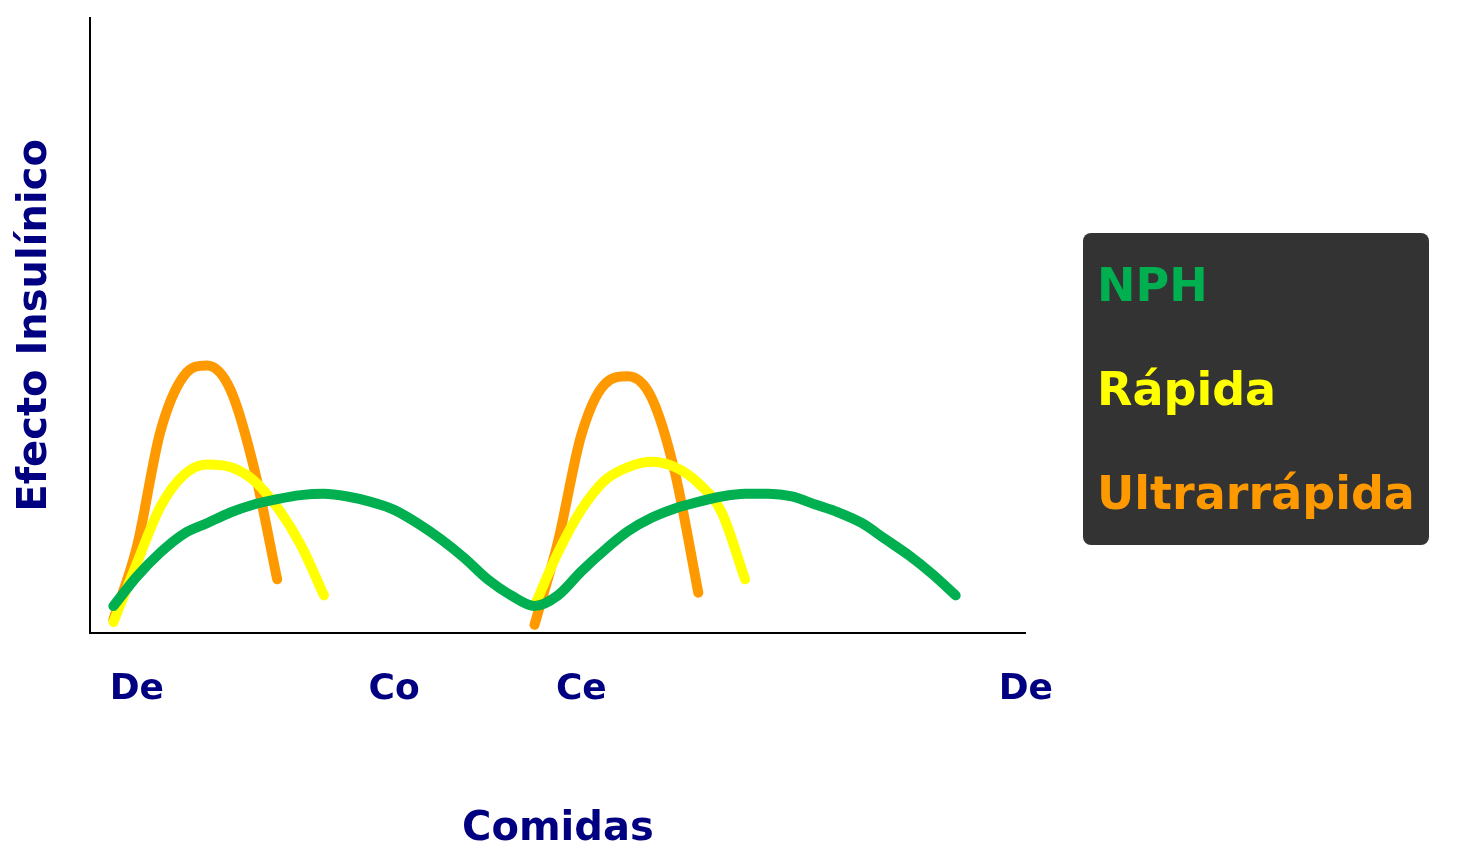  Describe the element at coordinates (32, 325) in the screenshot. I see `y-axis-title: Efecto Insulínico` at that location.